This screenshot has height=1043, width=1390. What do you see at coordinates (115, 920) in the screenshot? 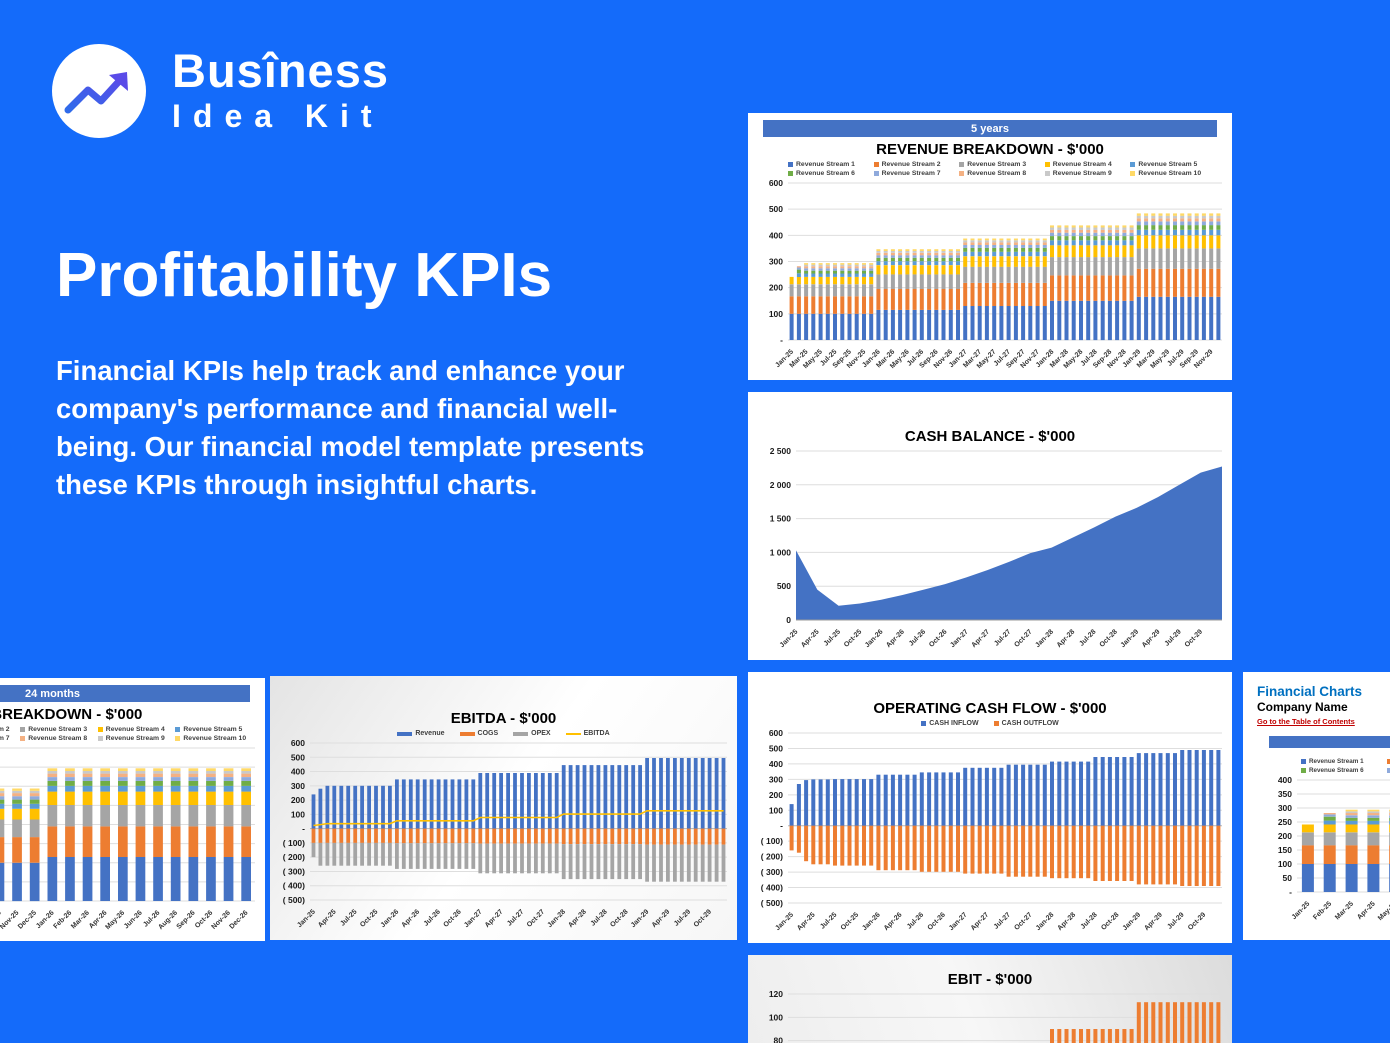
I see `svg-text: May-26` at bounding box center [115, 920].